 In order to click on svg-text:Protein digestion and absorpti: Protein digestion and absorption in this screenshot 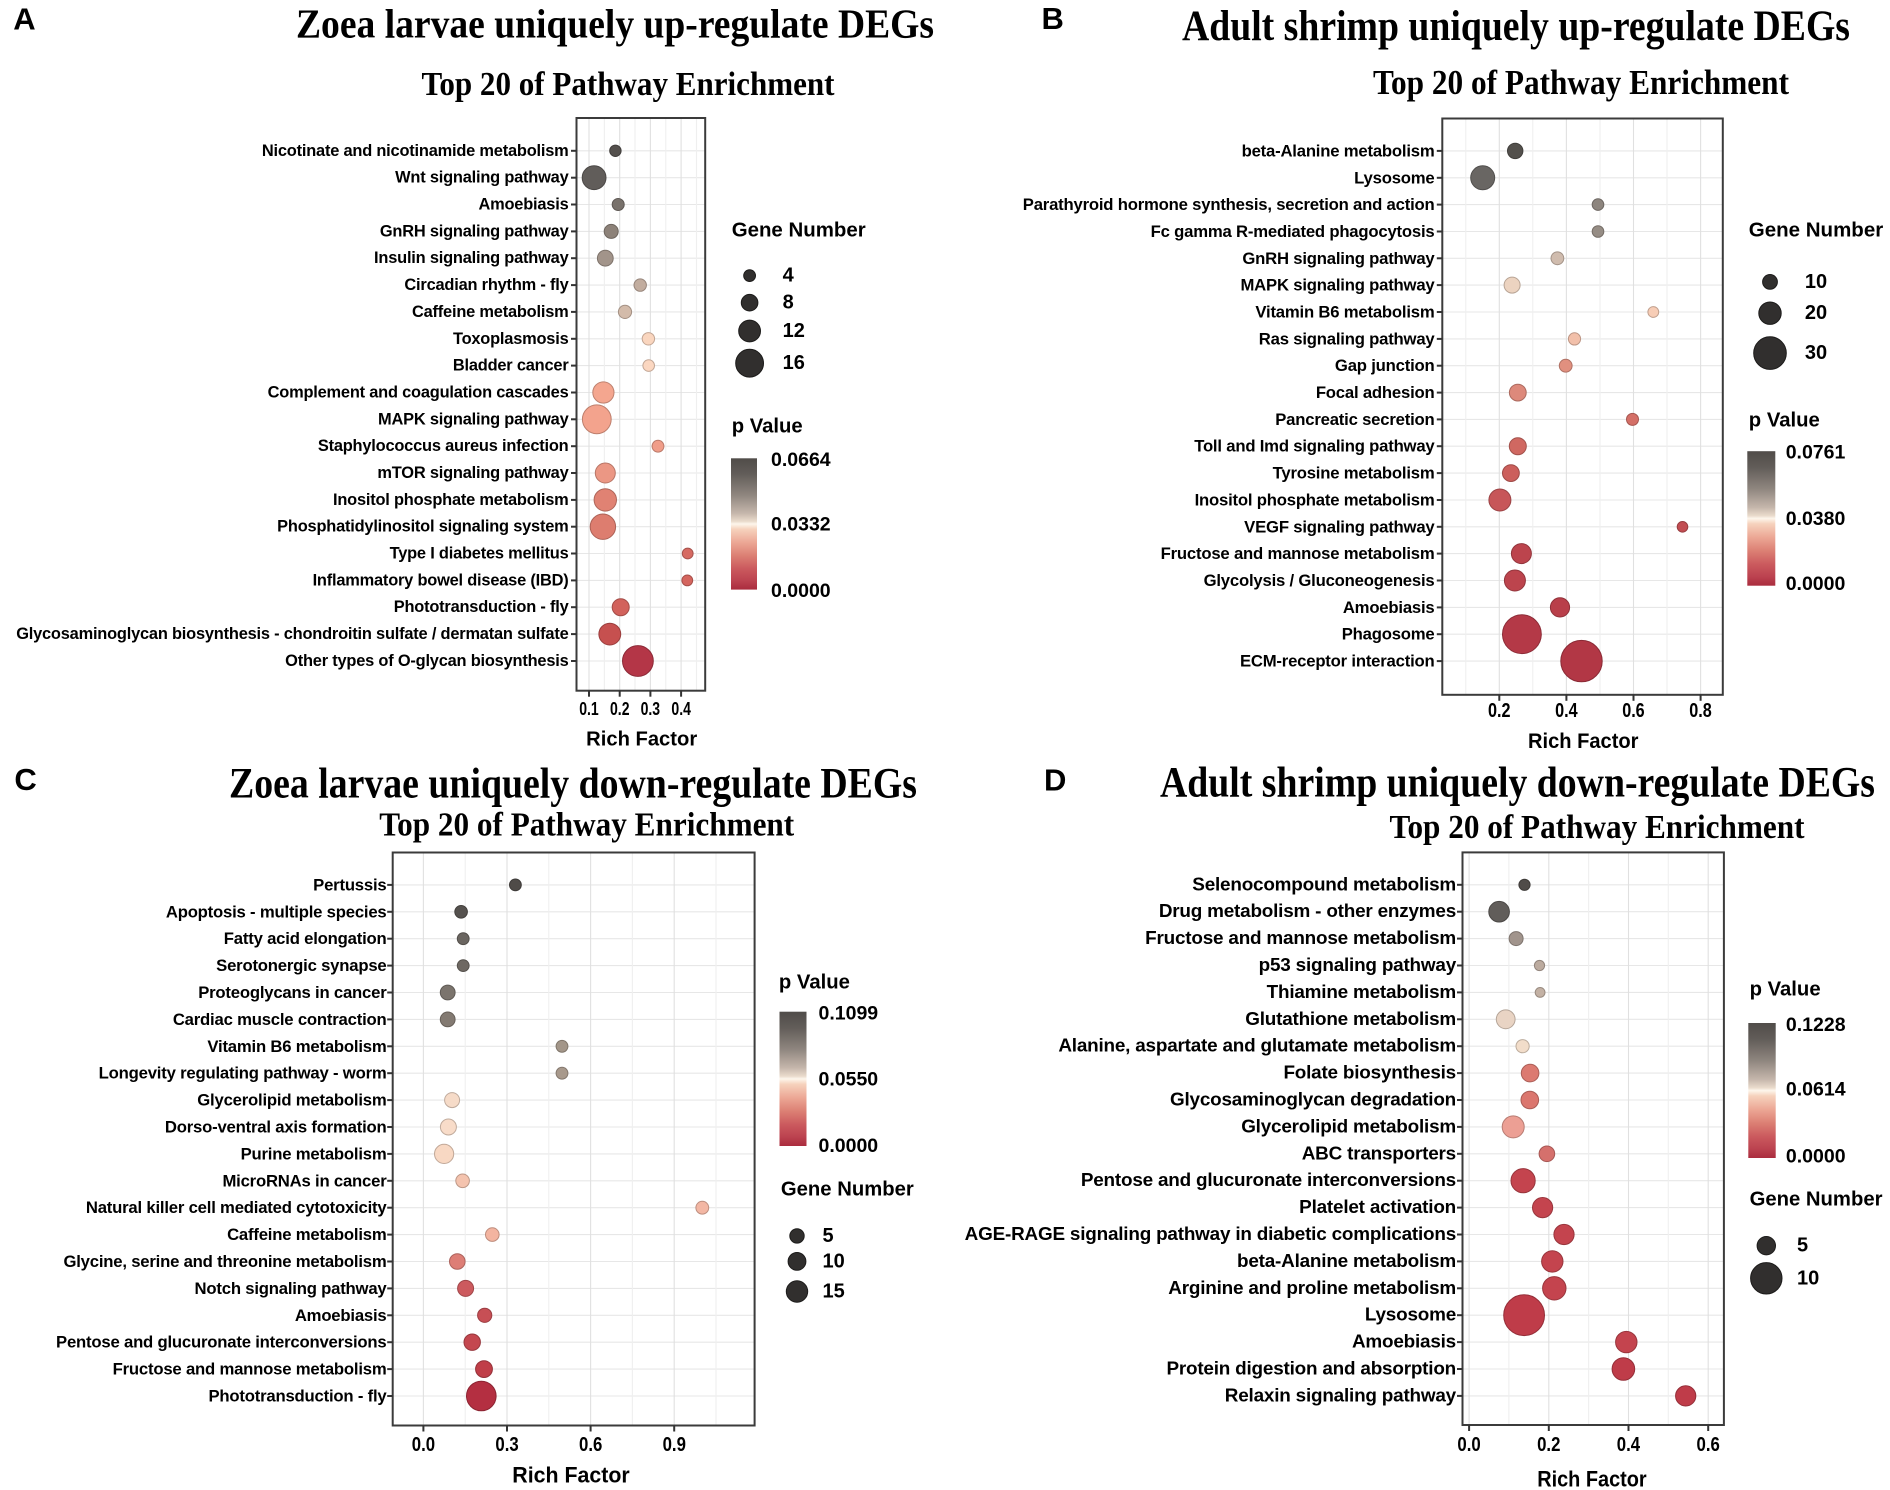, I will do `click(1311, 1369)`.